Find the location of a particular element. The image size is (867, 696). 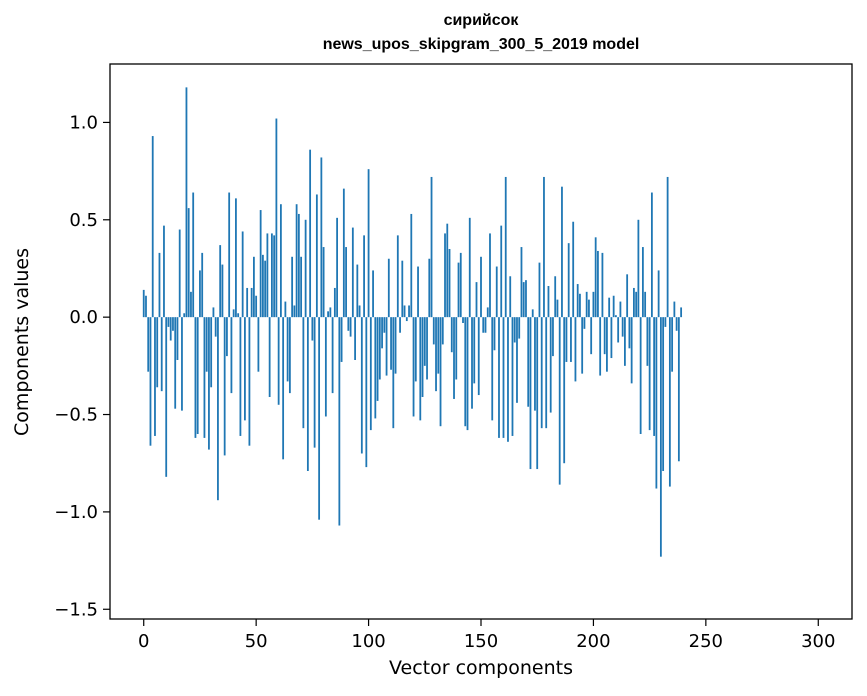

y-tick-label: −1.5 is located at coordinates (76, 609).